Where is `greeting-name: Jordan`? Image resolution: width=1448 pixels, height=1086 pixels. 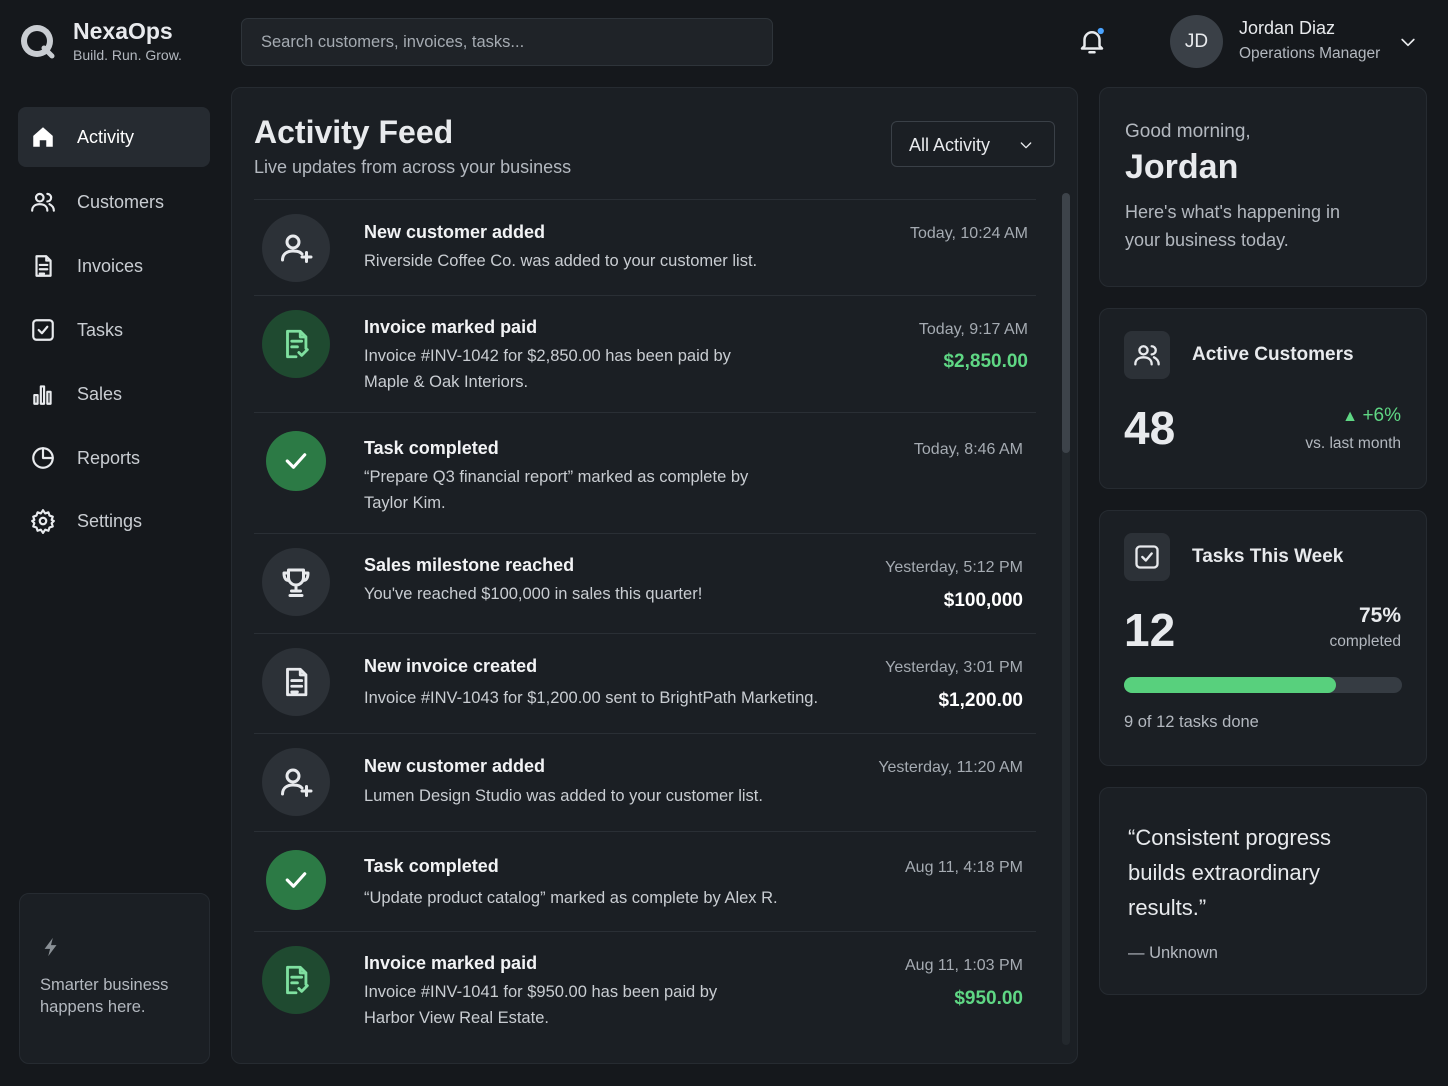 greeting-name: Jordan is located at coordinates (1182, 167).